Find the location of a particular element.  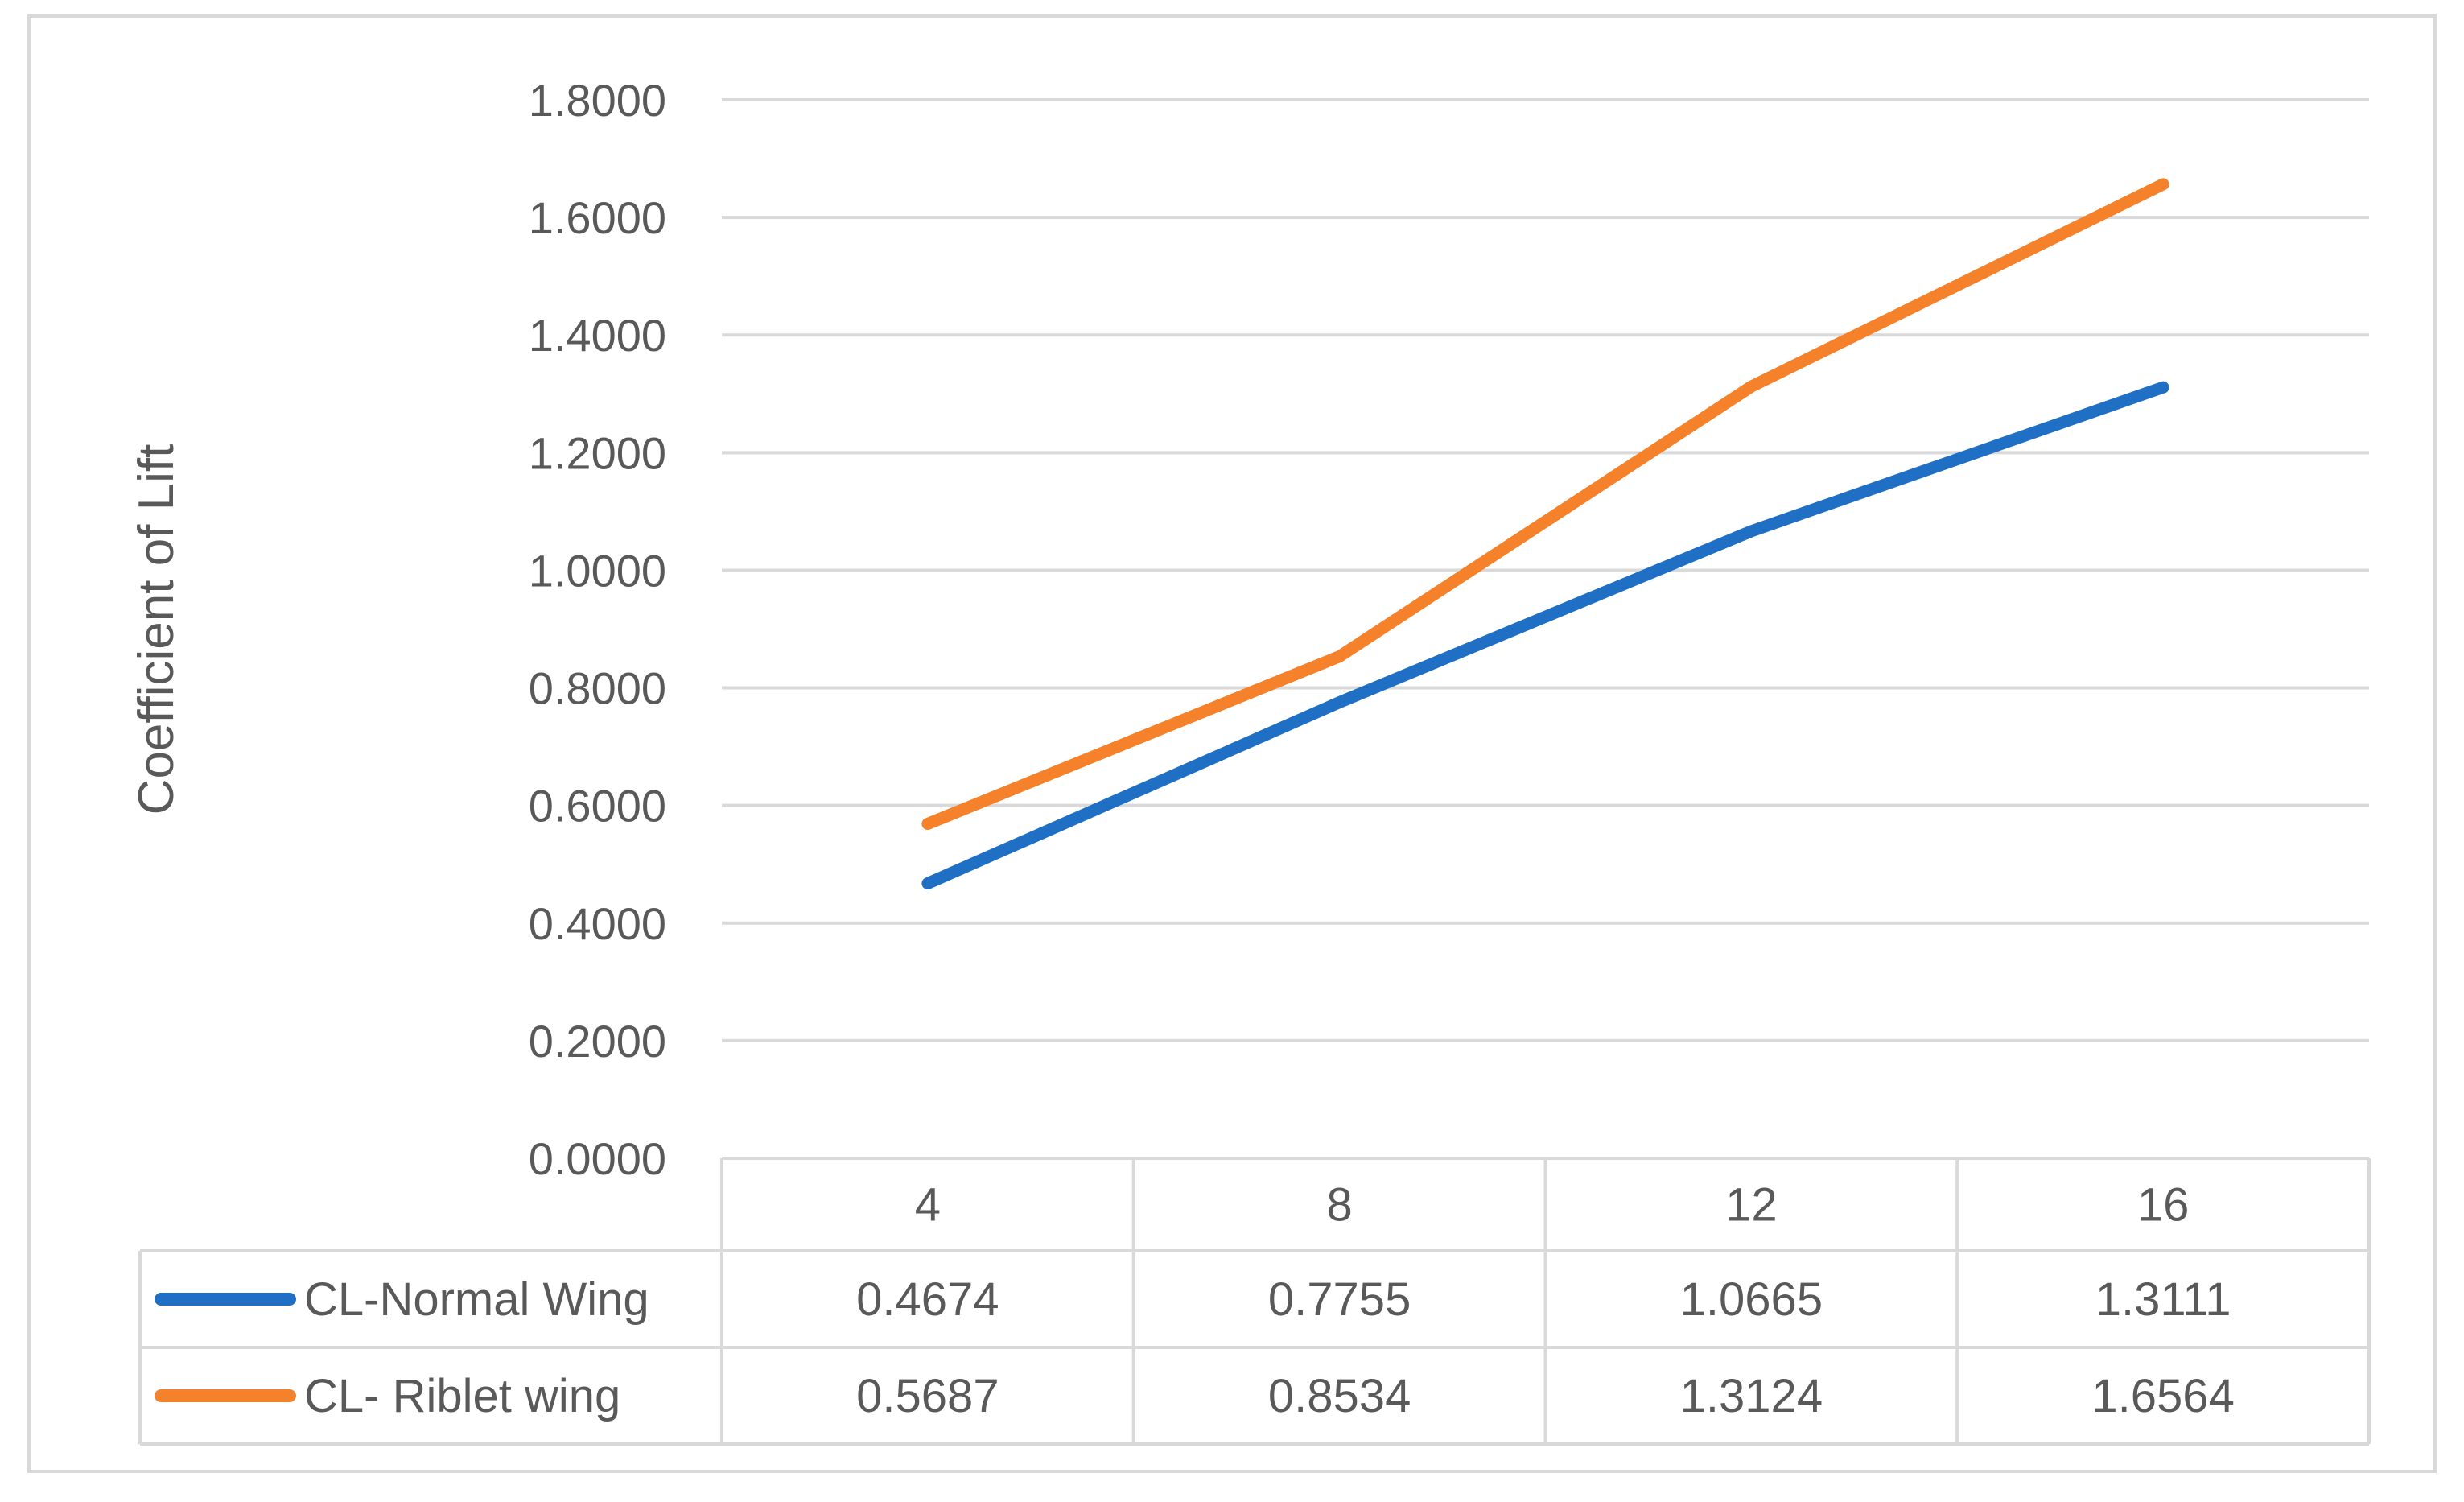

y-axis-title: Coefficient of Lift is located at coordinates (156, 629).